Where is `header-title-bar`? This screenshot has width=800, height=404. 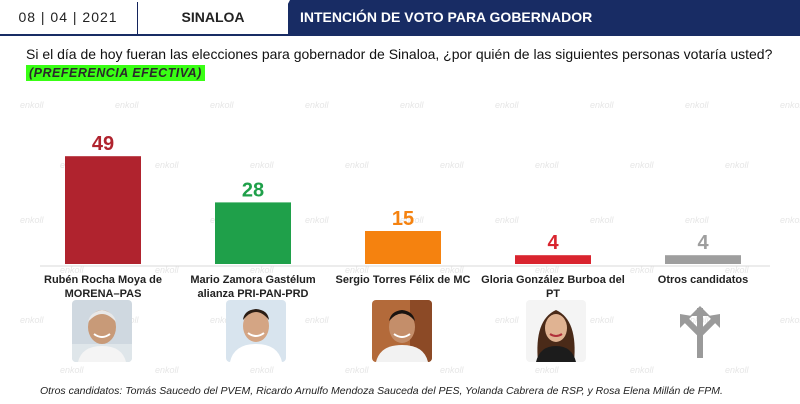
header-title-bar is located at coordinates (536, 17).